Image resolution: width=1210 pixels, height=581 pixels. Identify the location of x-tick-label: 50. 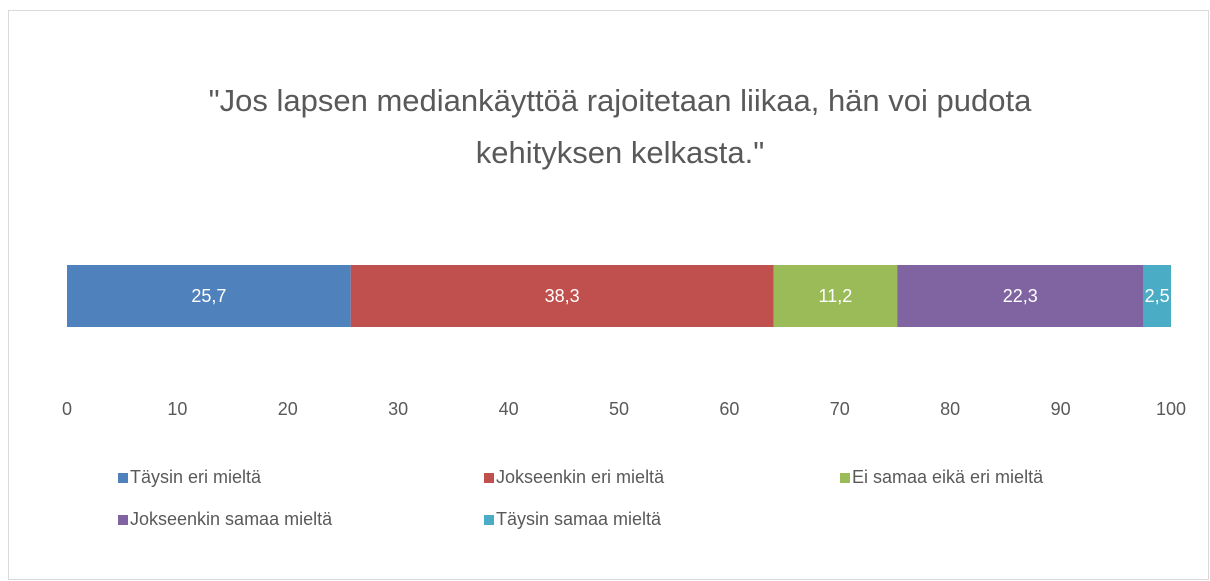
(619, 409).